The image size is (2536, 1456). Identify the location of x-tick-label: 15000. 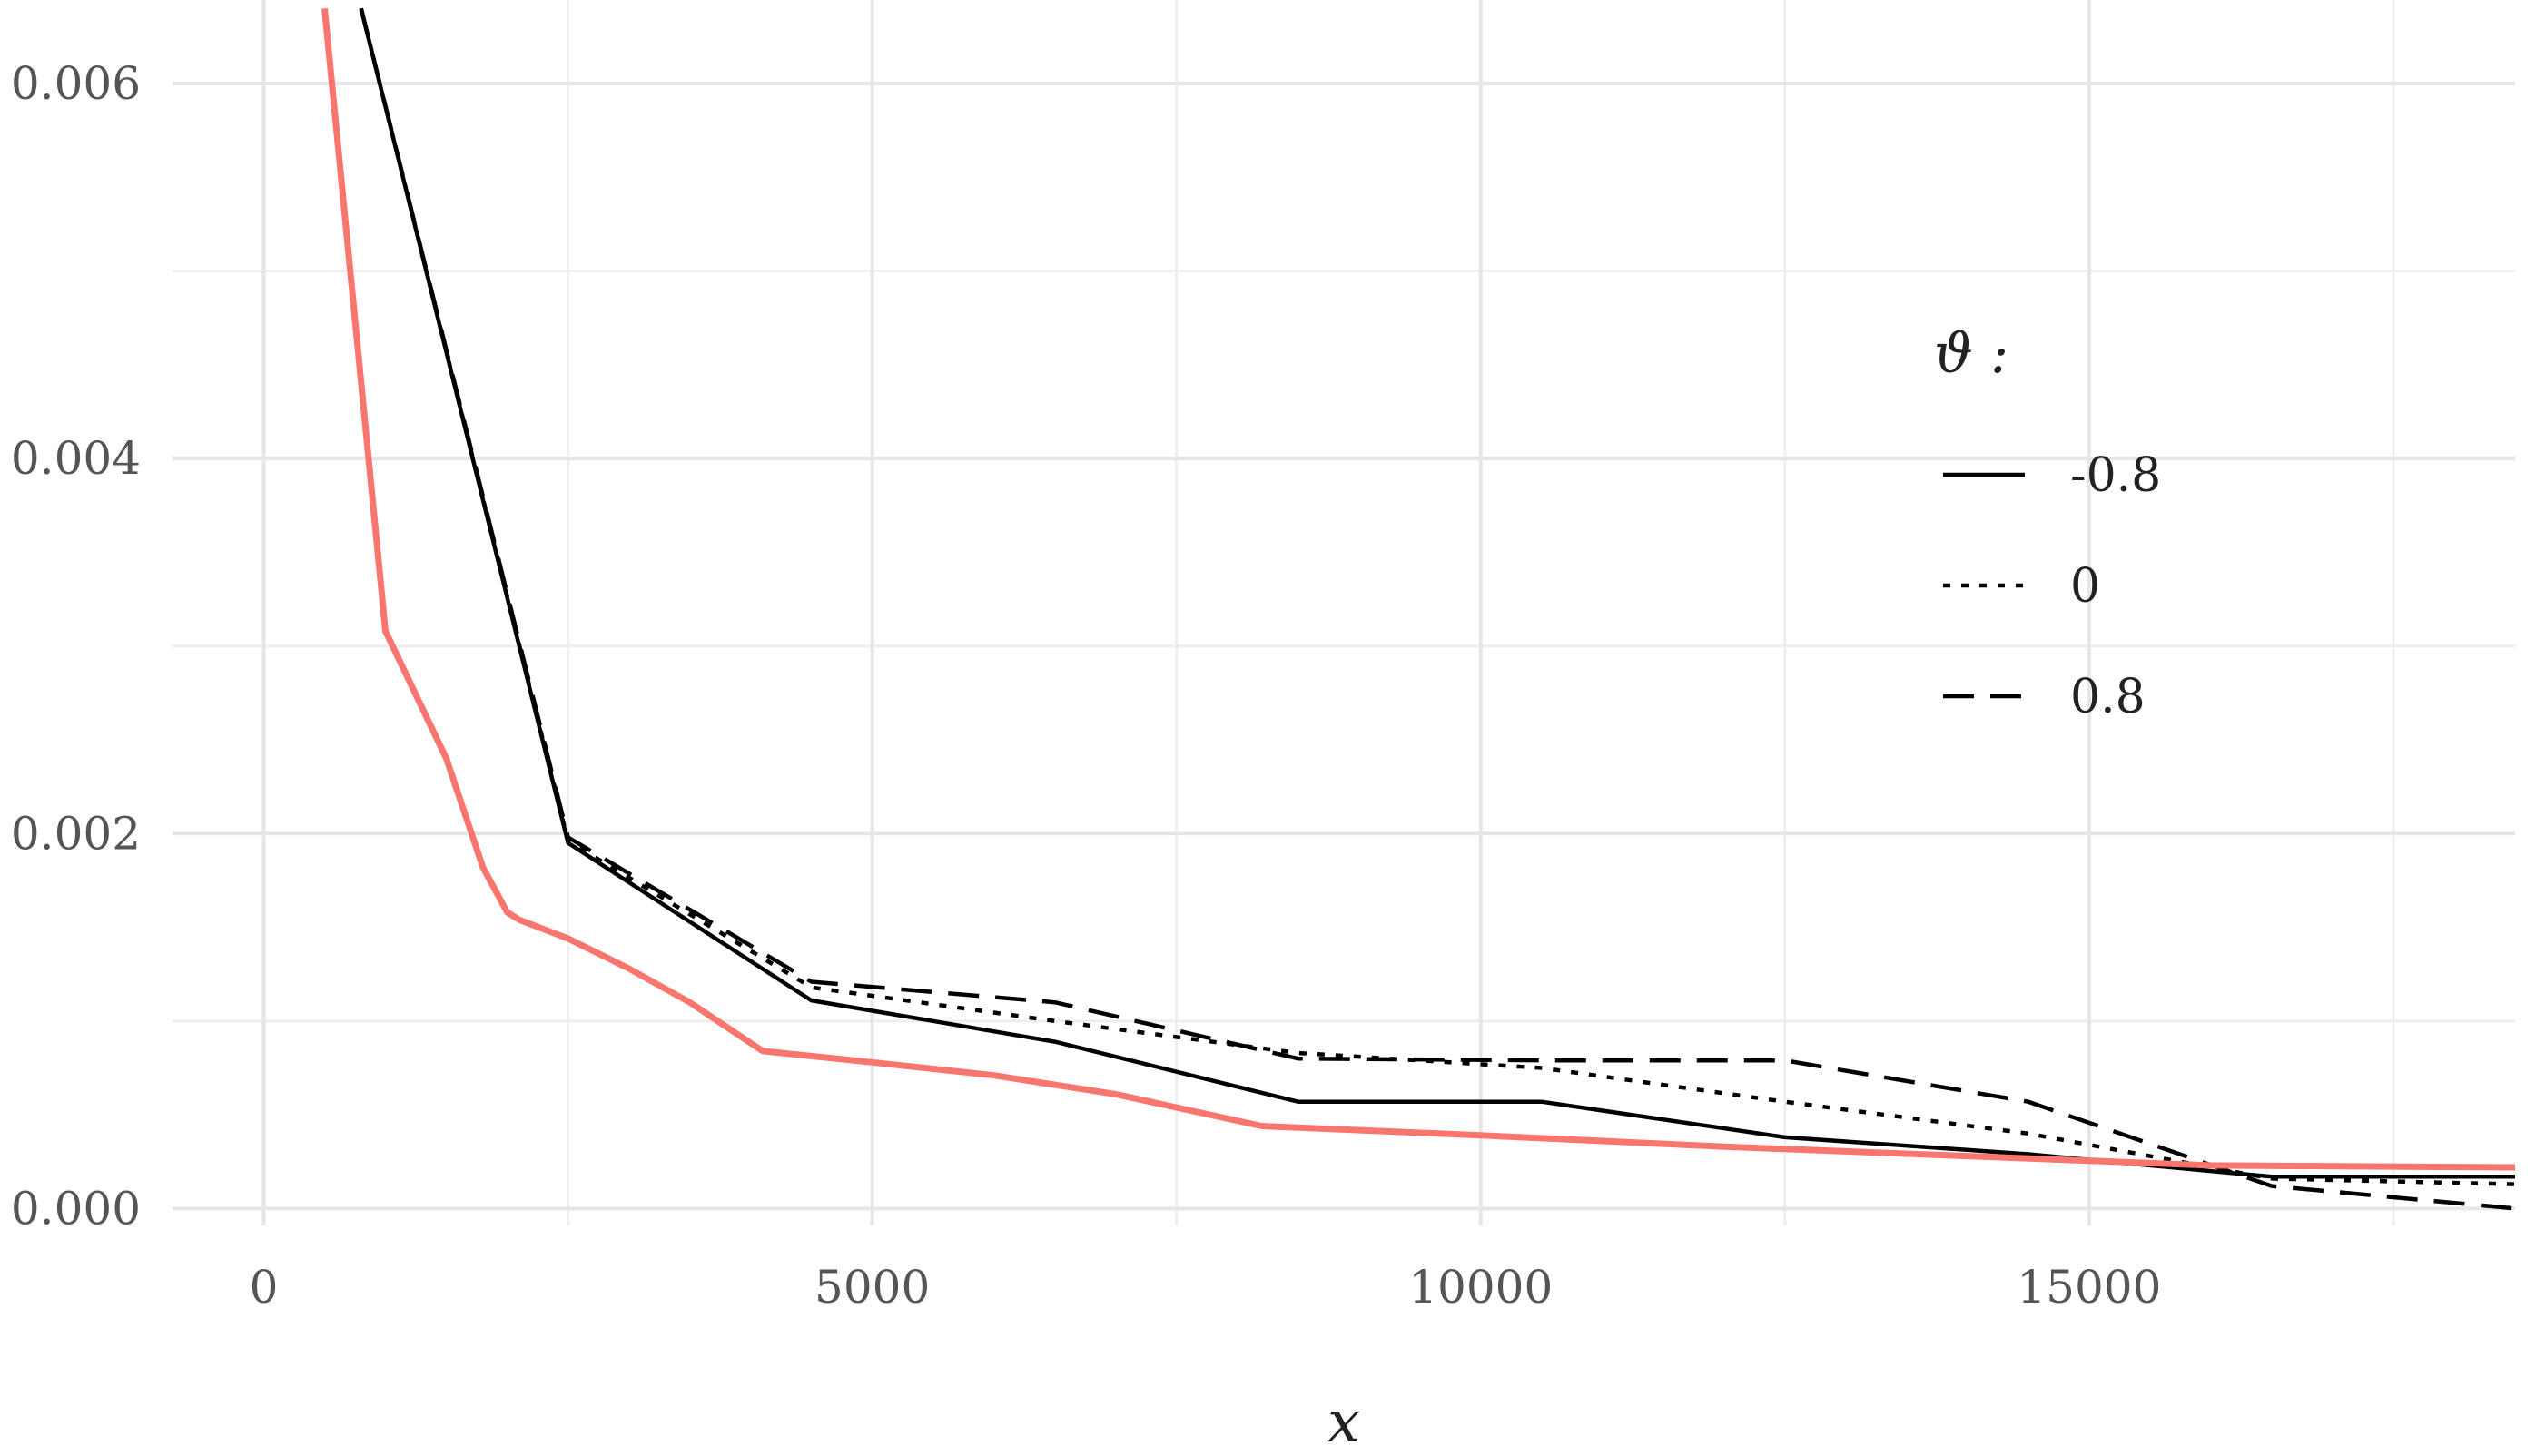
(2089, 1287).